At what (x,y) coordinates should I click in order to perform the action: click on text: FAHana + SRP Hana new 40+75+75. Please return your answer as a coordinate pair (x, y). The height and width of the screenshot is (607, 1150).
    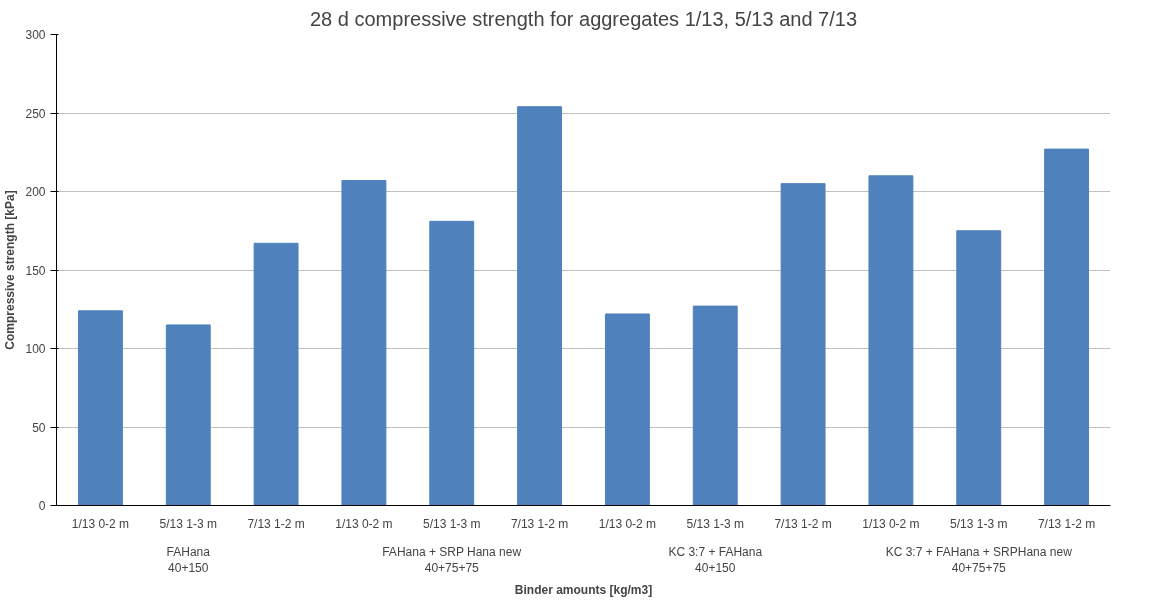
    Looking at the image, I should click on (452, 560).